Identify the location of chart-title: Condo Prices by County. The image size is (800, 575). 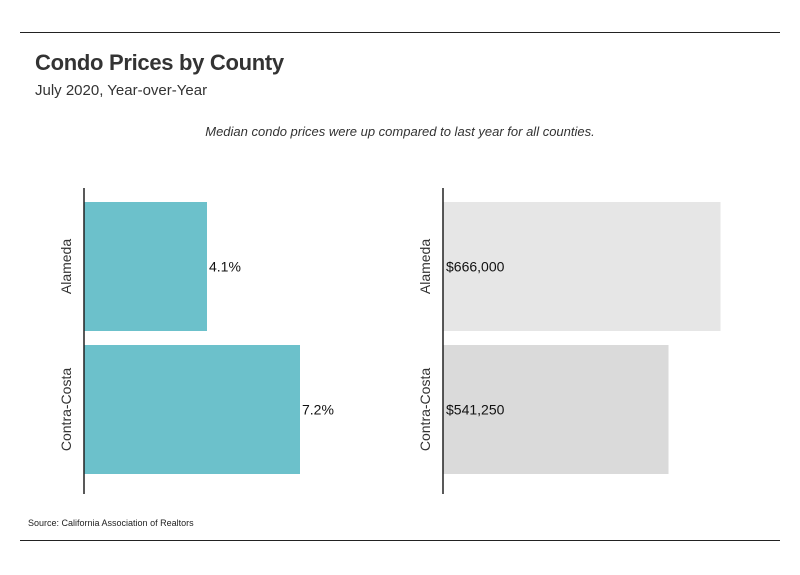
(159, 62).